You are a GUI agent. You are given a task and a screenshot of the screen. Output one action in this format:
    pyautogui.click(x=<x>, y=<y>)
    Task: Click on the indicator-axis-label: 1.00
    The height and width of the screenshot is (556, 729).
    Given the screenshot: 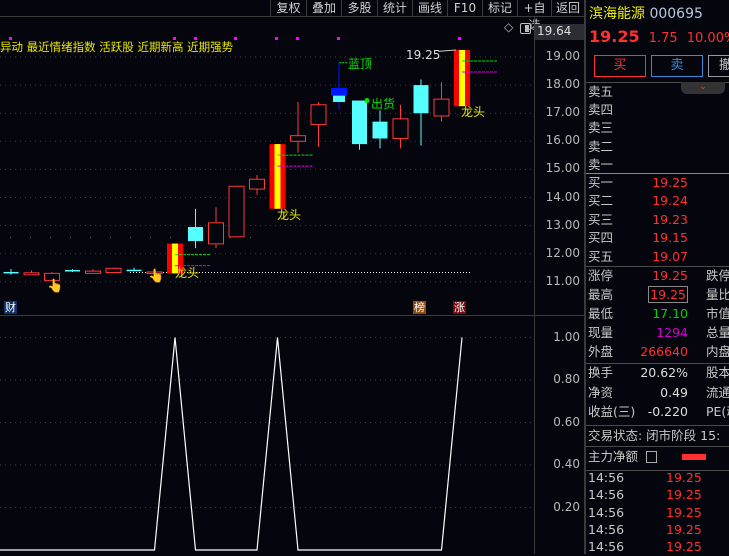 What is the action you would take?
    pyautogui.click(x=566, y=336)
    